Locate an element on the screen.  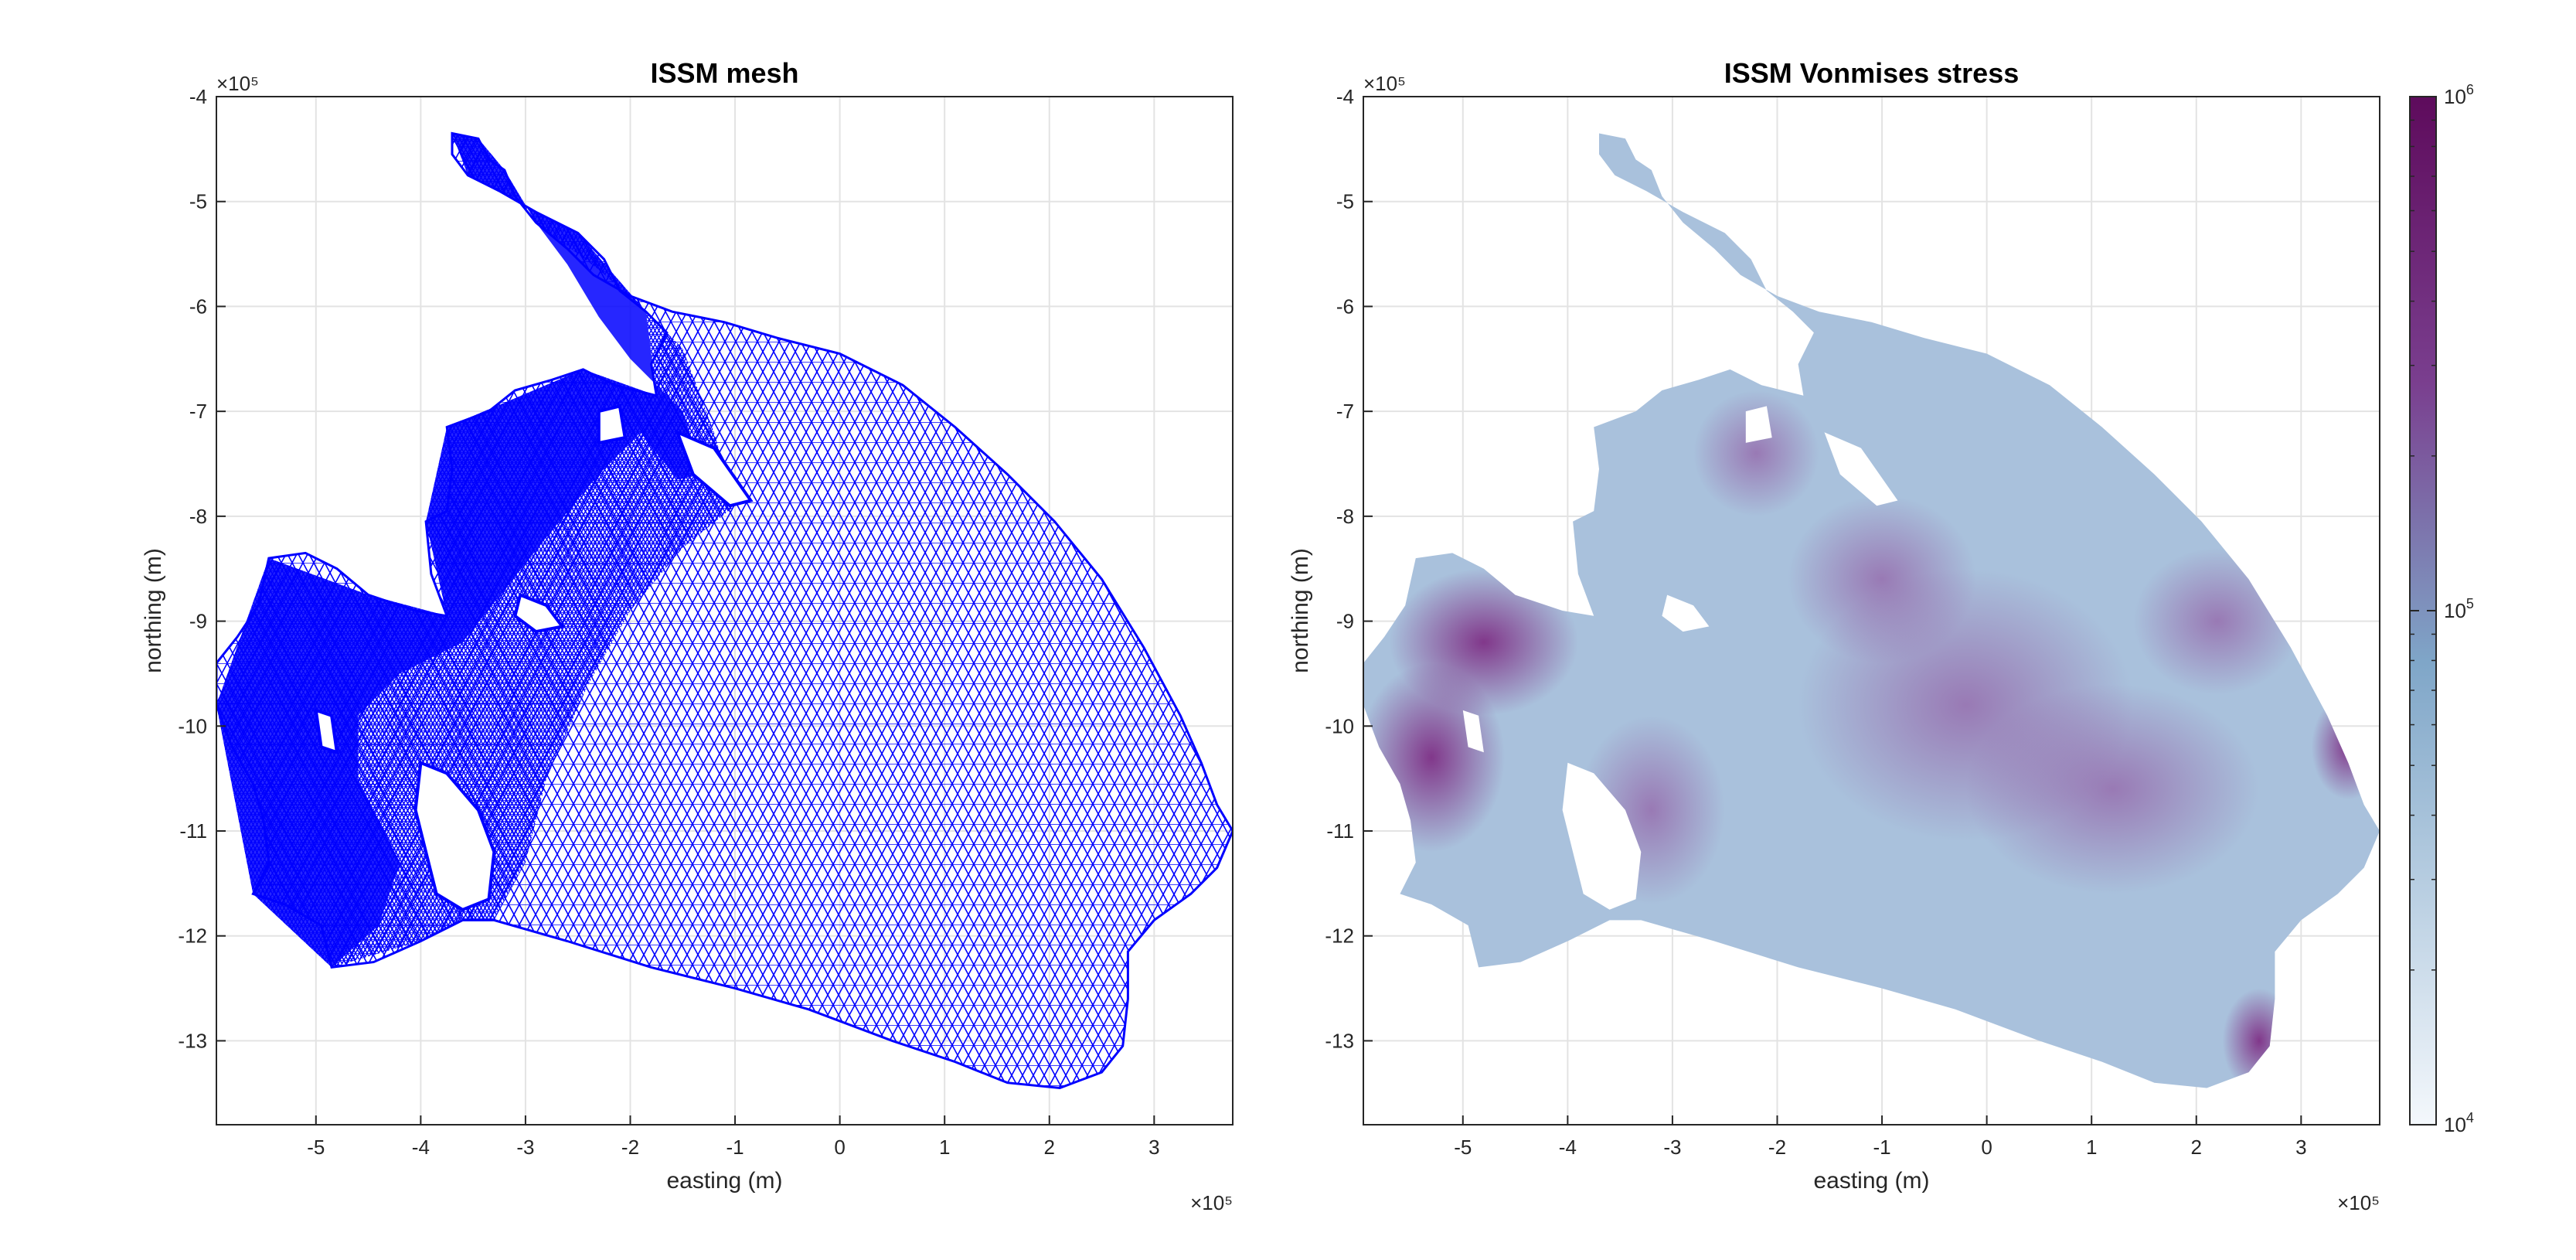
stress-x-tick-label: -3 is located at coordinates (1672, 1147).